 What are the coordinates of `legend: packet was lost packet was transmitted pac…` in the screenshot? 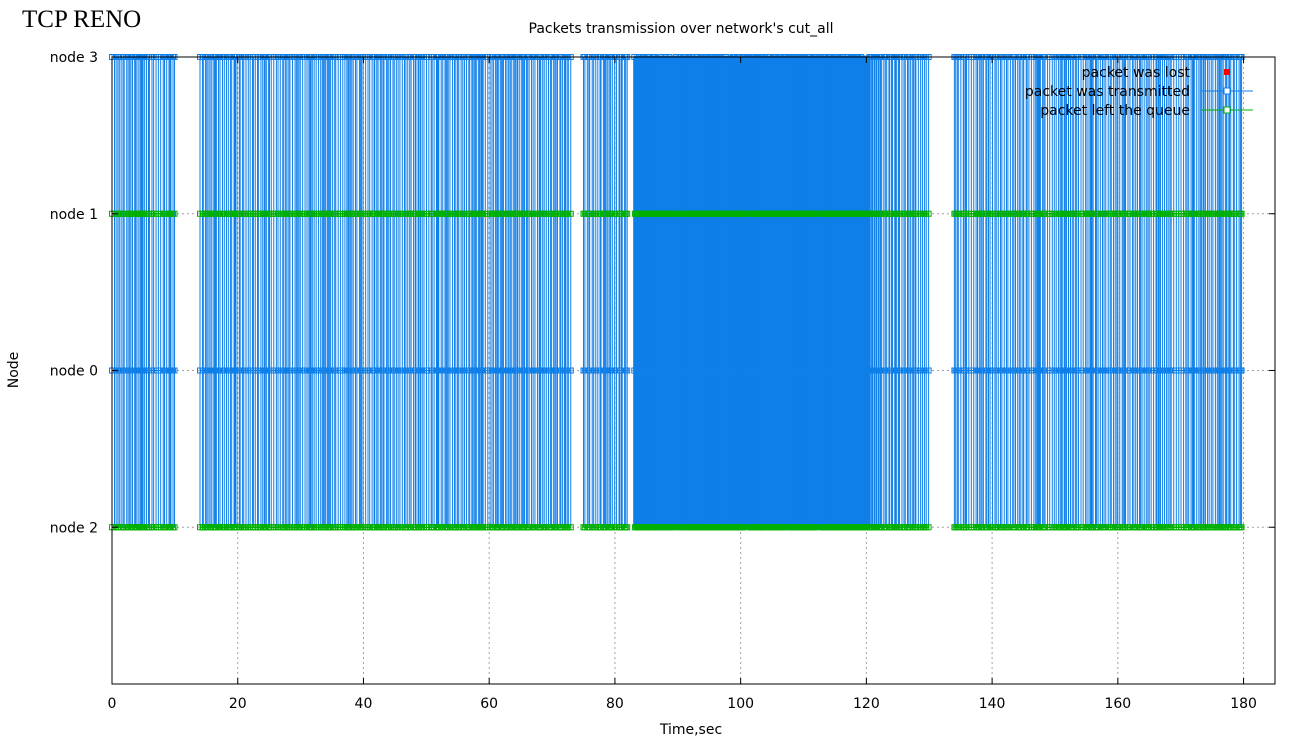 It's located at (1139, 92).